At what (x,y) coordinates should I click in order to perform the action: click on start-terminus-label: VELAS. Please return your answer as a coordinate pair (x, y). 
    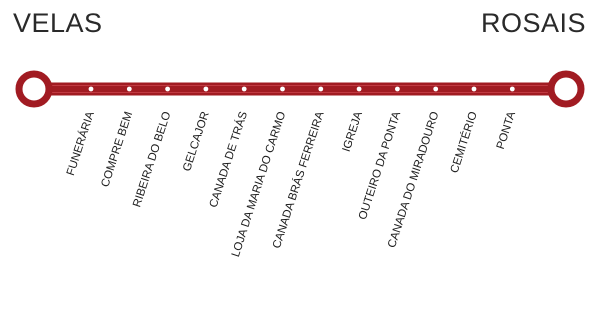
    Looking at the image, I should click on (58, 23).